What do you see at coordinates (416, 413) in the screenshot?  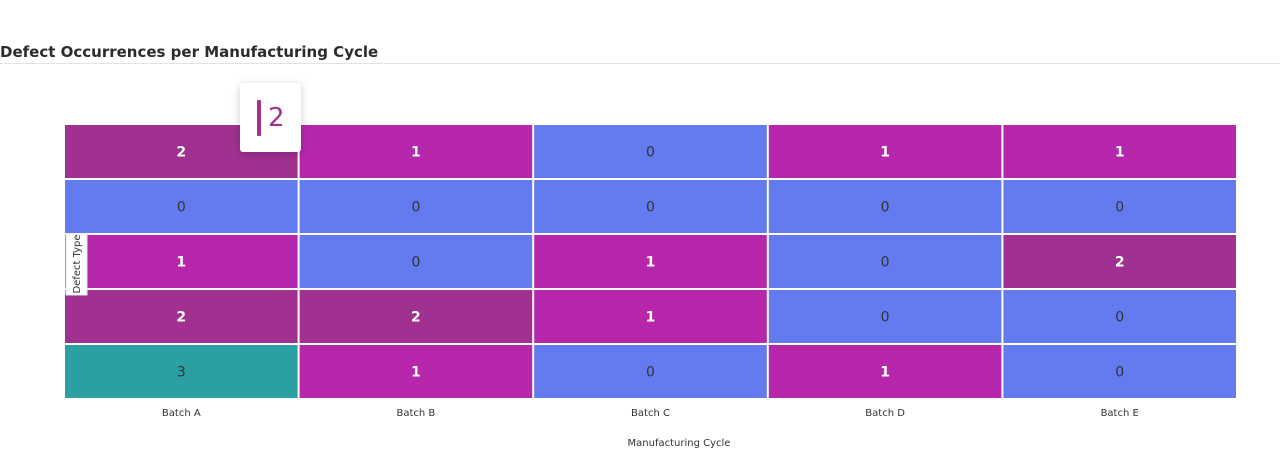 I see `x-tick-label: Batch B` at bounding box center [416, 413].